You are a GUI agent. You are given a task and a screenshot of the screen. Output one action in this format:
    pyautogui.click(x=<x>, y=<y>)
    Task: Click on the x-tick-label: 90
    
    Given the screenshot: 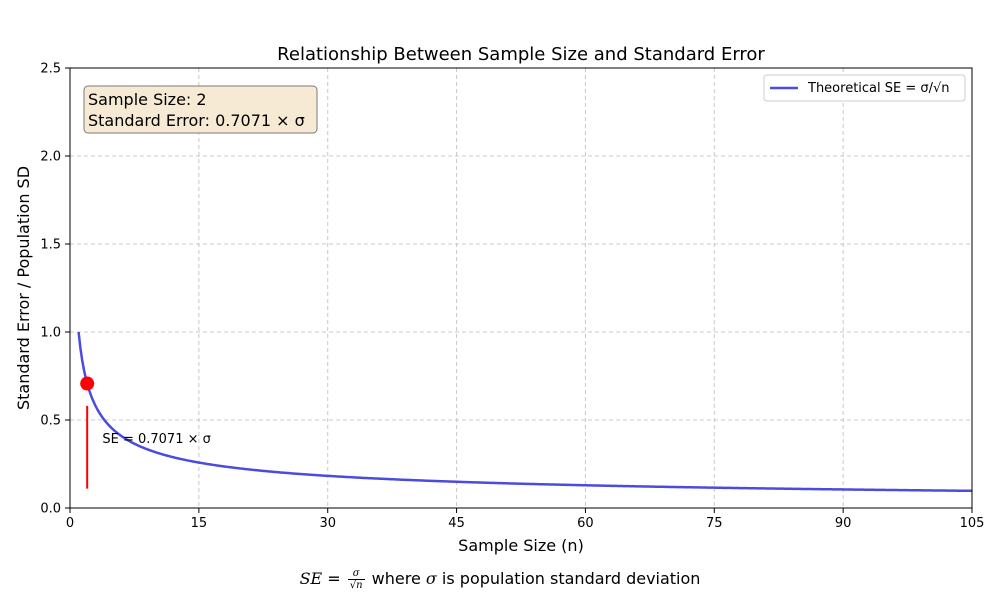 What is the action you would take?
    pyautogui.click(x=843, y=523)
    